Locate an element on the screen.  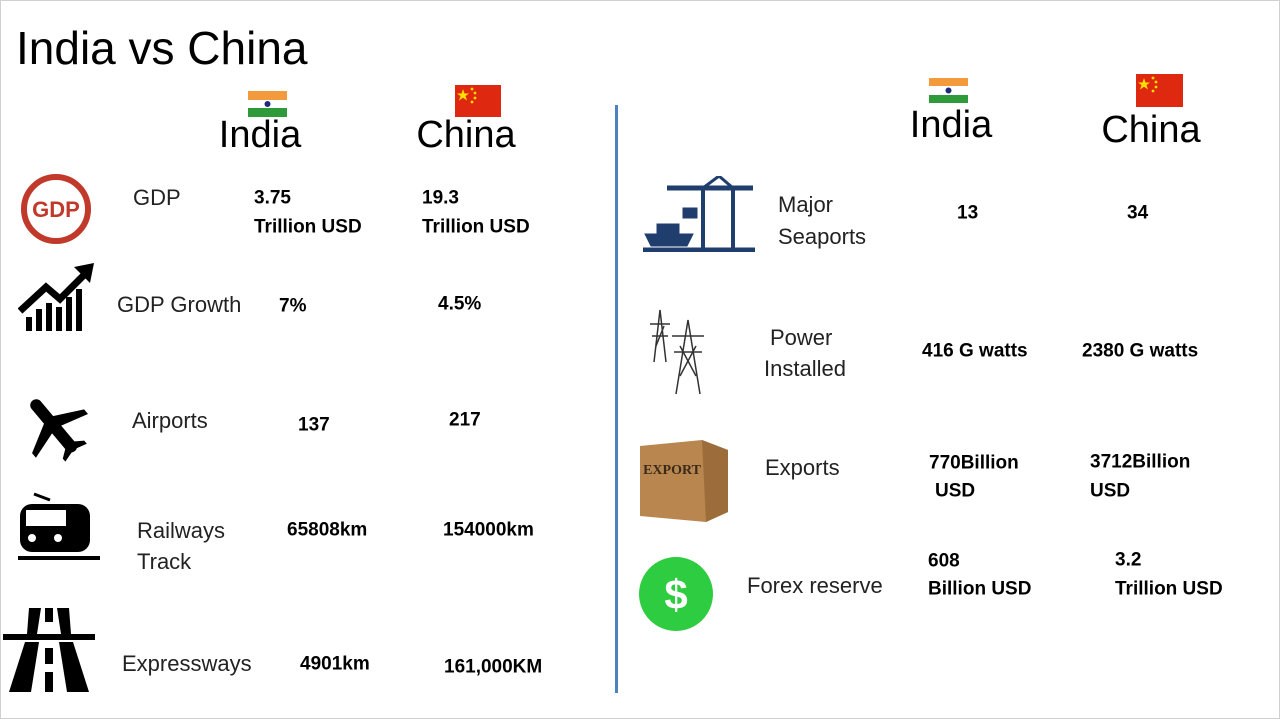
china-value: 3.2 is located at coordinates (1128, 560).